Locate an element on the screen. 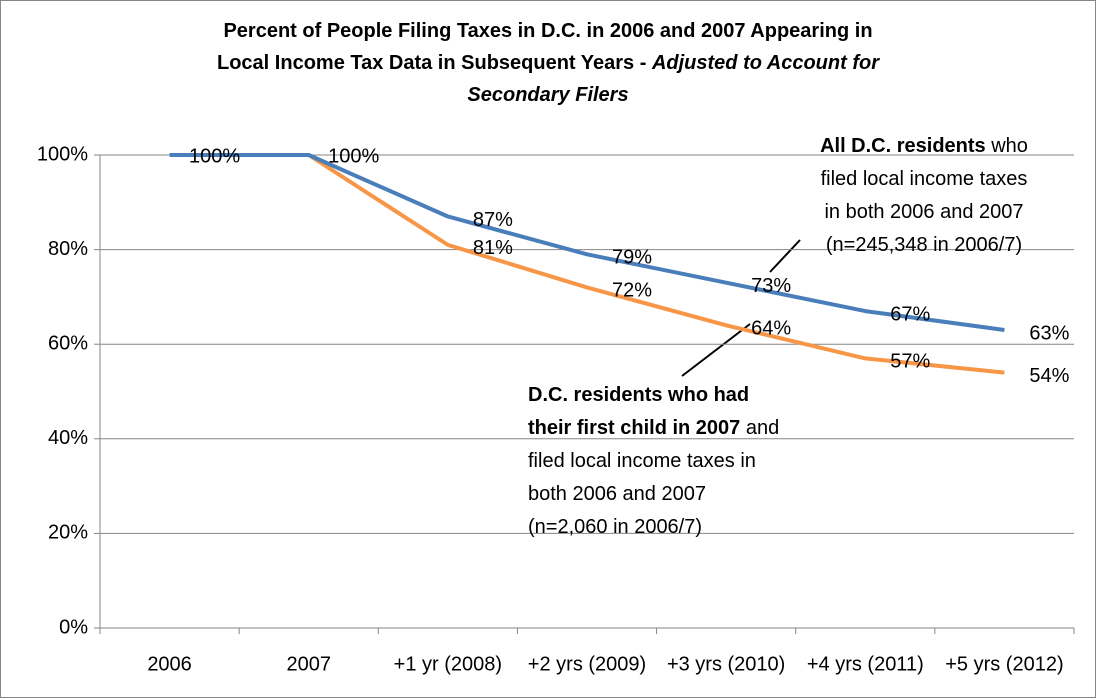 The height and width of the screenshot is (698, 1096). chart_data.annotations.1.lines-line: filed local income taxes in is located at coordinates (642, 461).